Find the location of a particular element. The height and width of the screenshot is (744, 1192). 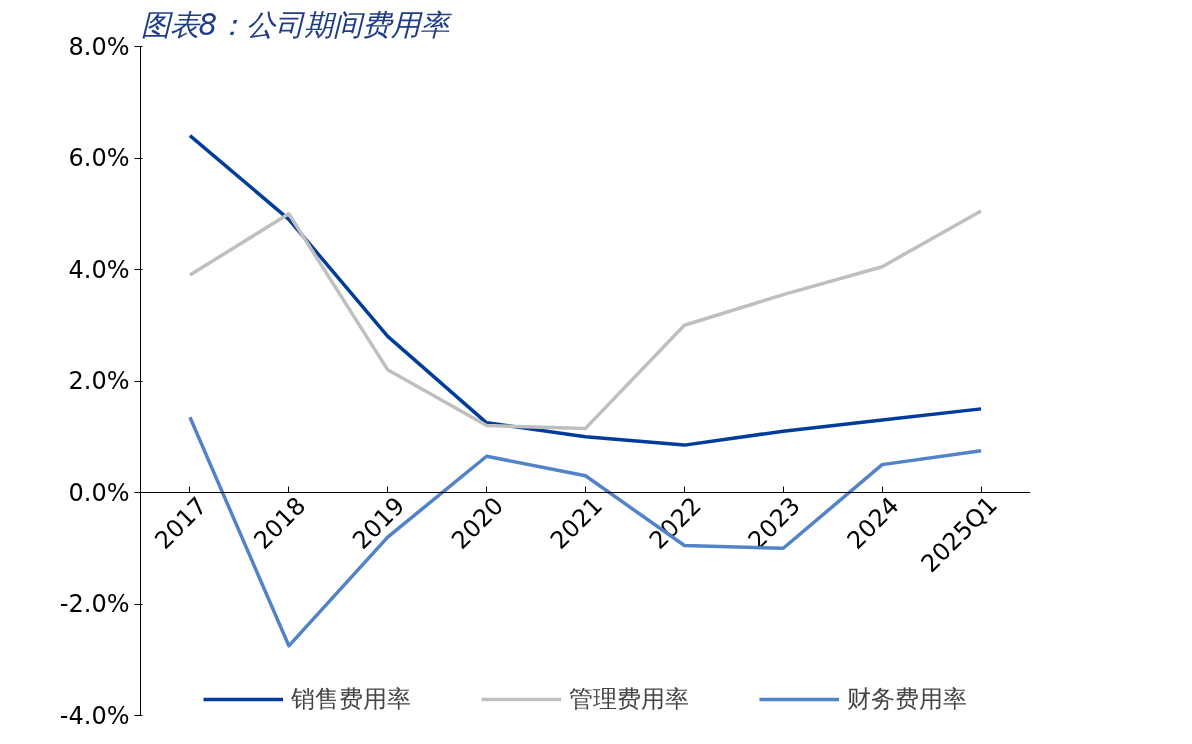

y-tick-label: 4.0% is located at coordinates (99, 269).